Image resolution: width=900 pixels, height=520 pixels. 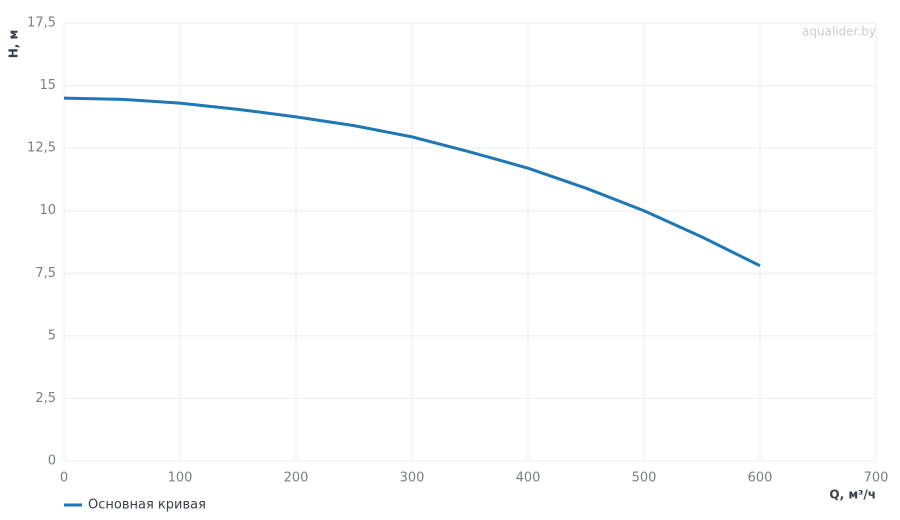 What do you see at coordinates (147, 505) in the screenshot?
I see `legend-label: Основная кривая` at bounding box center [147, 505].